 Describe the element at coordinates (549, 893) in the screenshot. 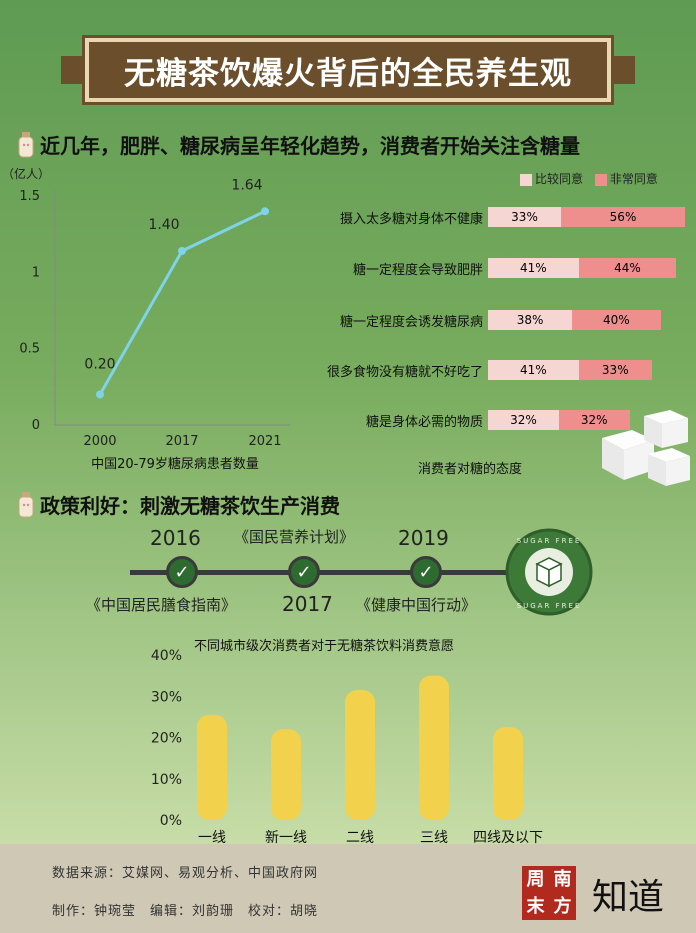

I see `publisher-stamp-logo: 周 南 末 方` at that location.